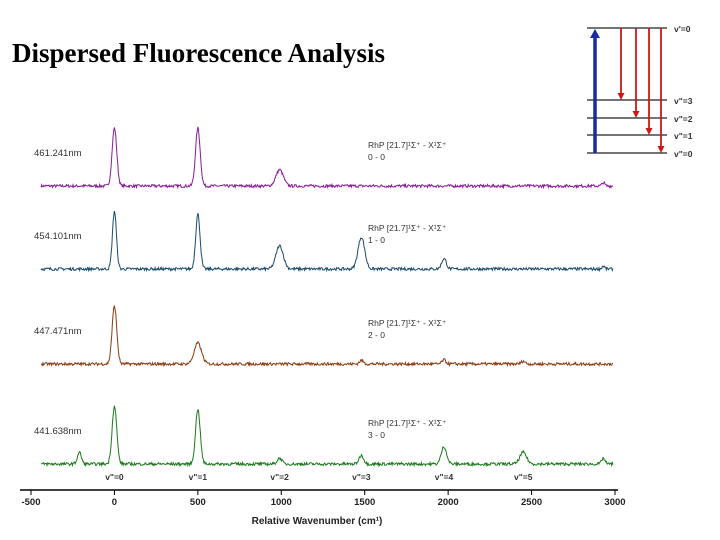  Describe the element at coordinates (682, 29) in the screenshot. I see `upper-level-label: v'=0` at that location.